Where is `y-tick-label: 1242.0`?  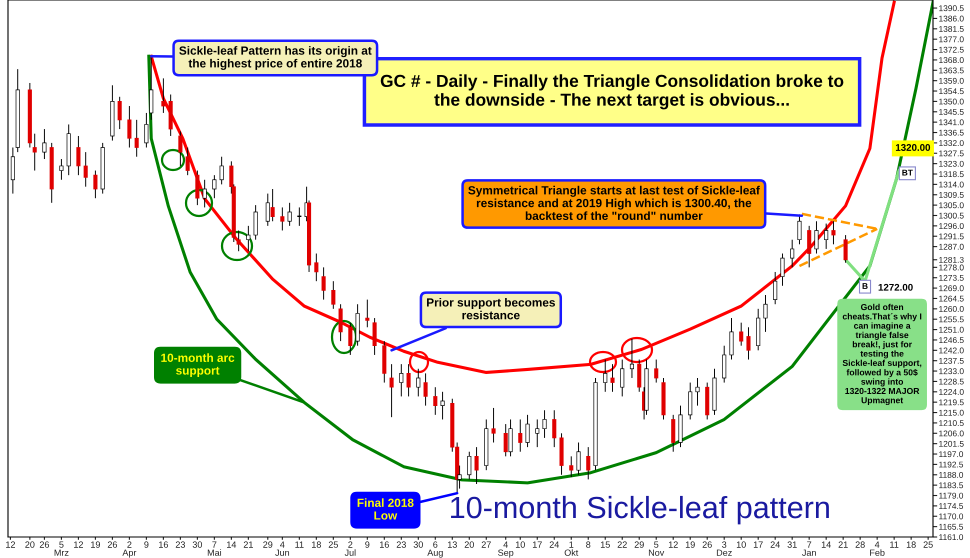
y-tick-label: 1242.0 is located at coordinates (951, 351).